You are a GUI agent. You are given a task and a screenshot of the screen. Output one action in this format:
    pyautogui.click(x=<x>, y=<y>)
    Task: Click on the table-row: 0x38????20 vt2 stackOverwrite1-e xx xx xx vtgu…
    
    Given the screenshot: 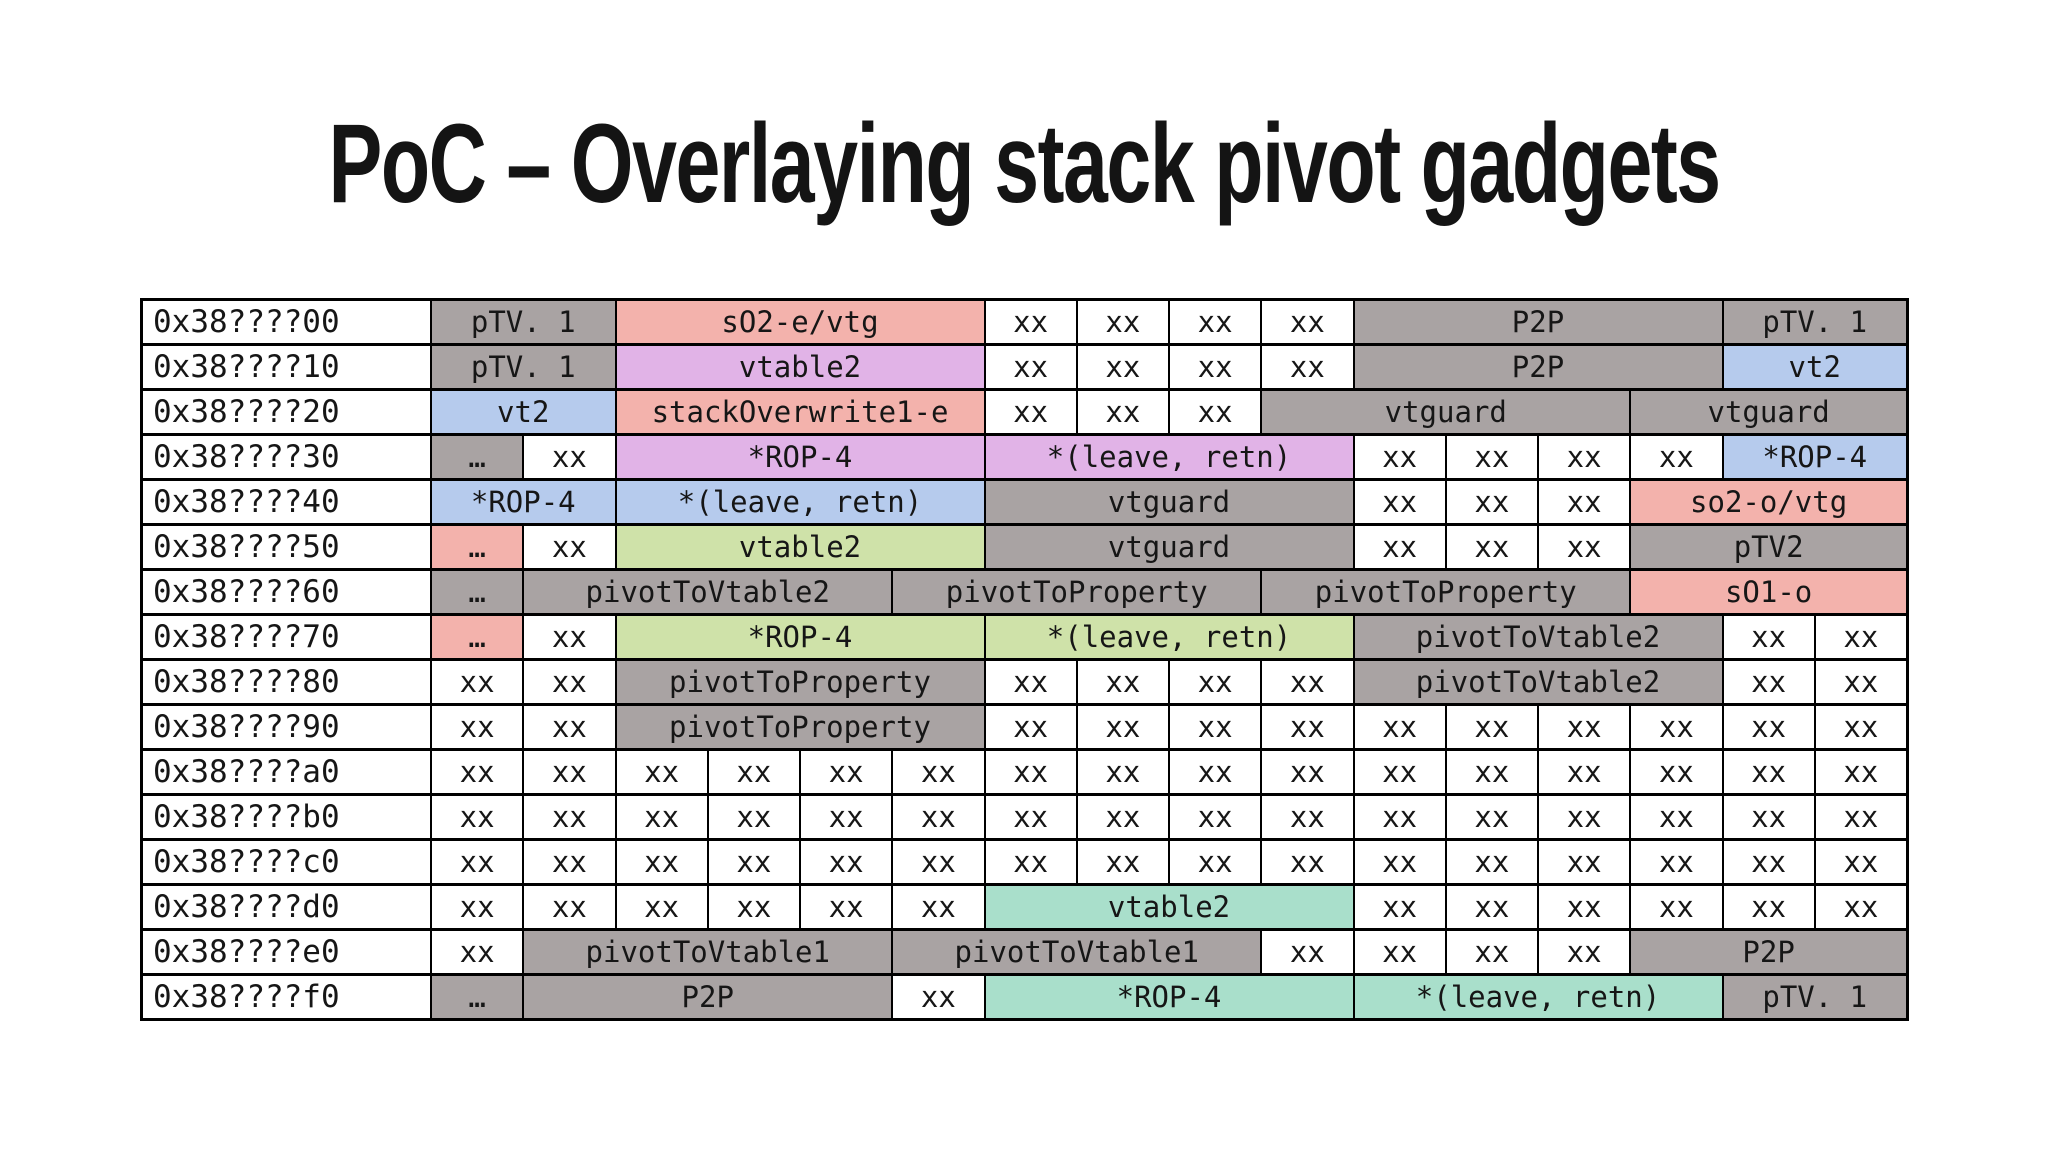 What is the action you would take?
    pyautogui.click(x=1024, y=412)
    